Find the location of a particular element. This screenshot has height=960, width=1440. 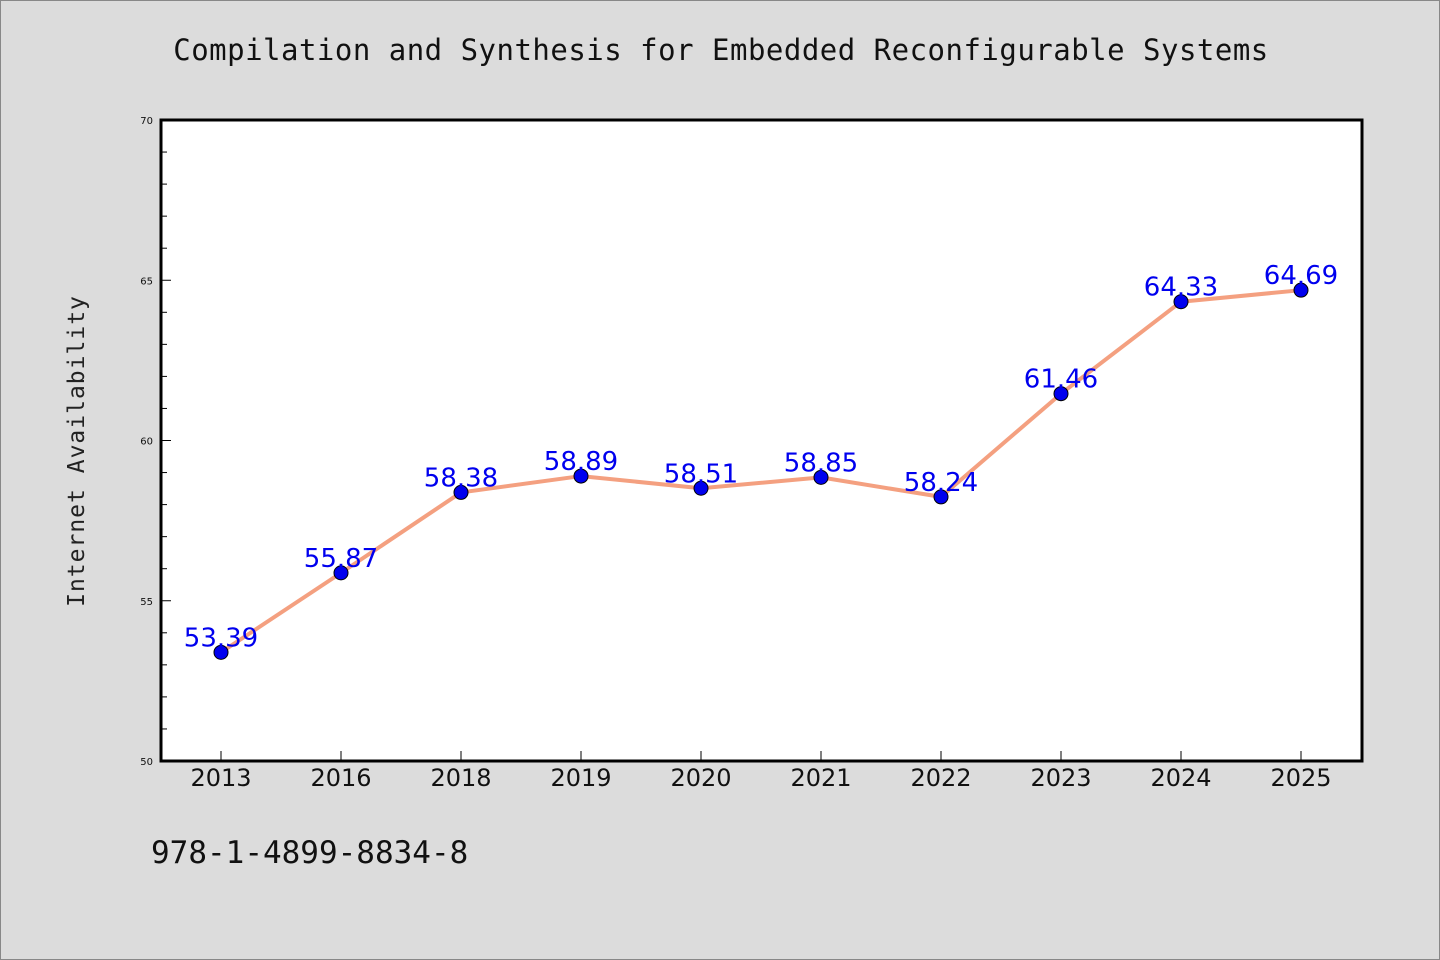

y-tick-label: 70 is located at coordinates (146, 121).